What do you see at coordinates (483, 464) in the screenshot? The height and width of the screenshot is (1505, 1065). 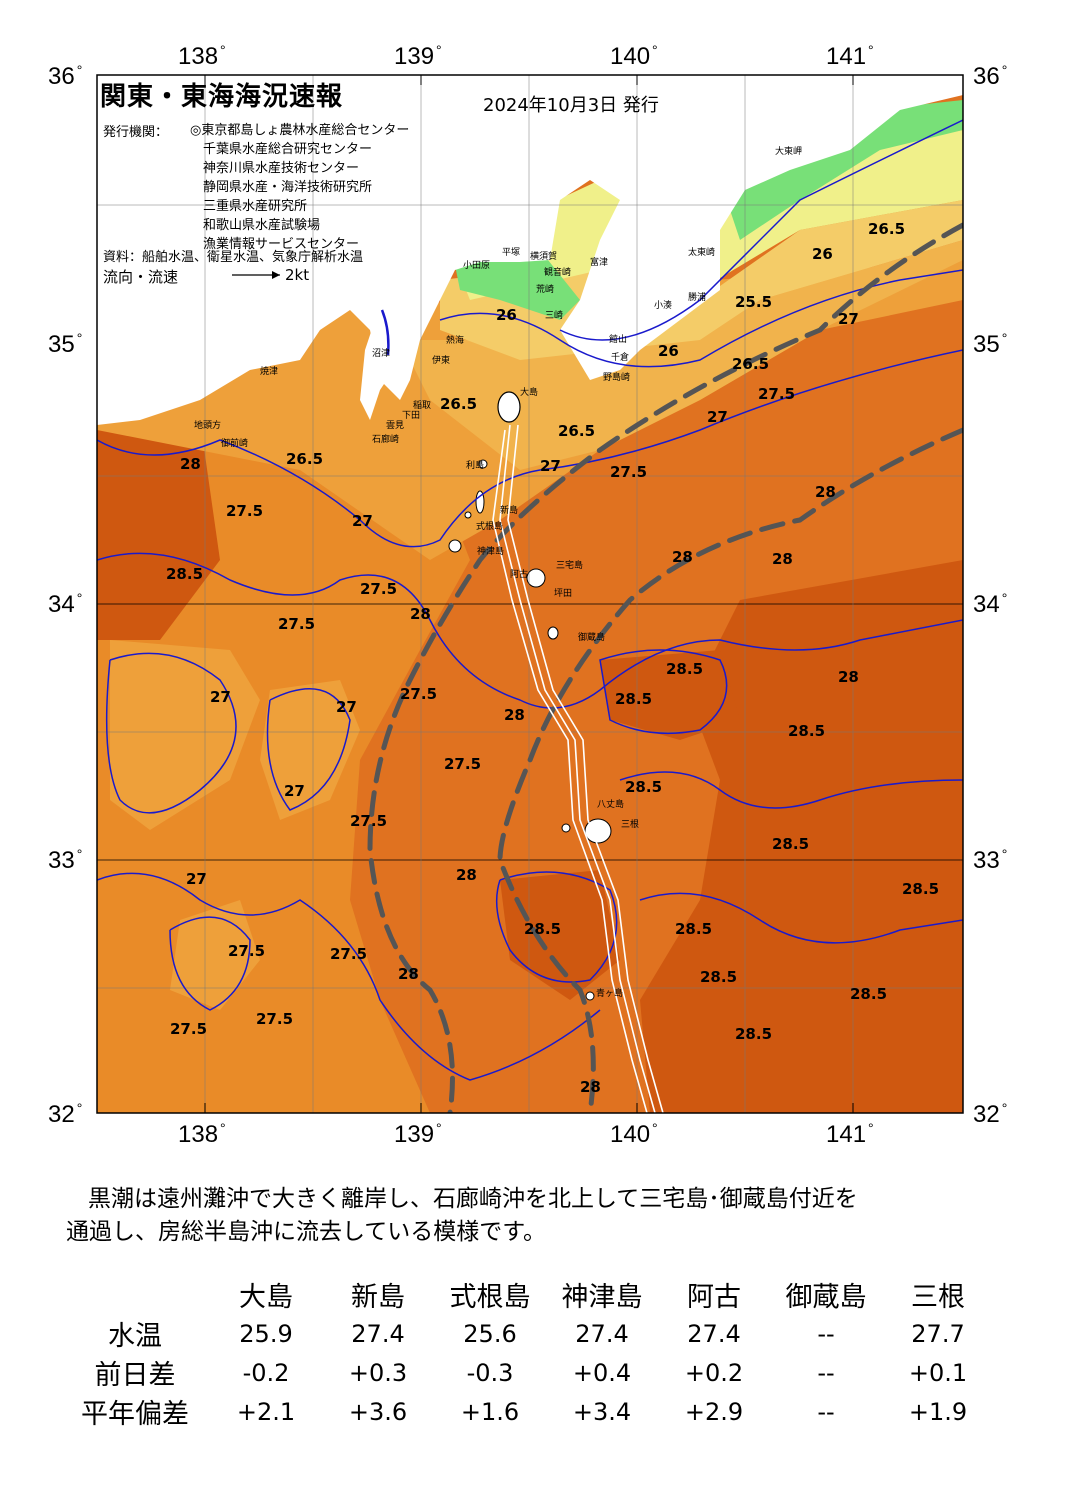 I see `island-toshima` at bounding box center [483, 464].